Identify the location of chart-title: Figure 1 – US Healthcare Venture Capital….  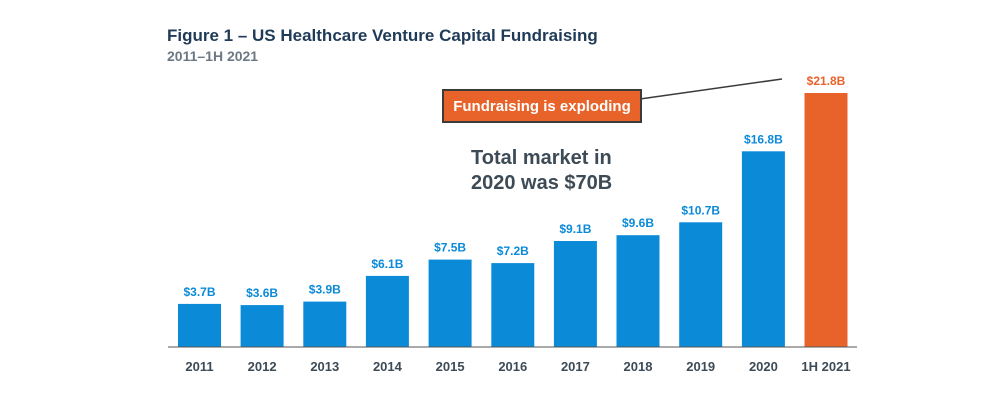
(382, 35).